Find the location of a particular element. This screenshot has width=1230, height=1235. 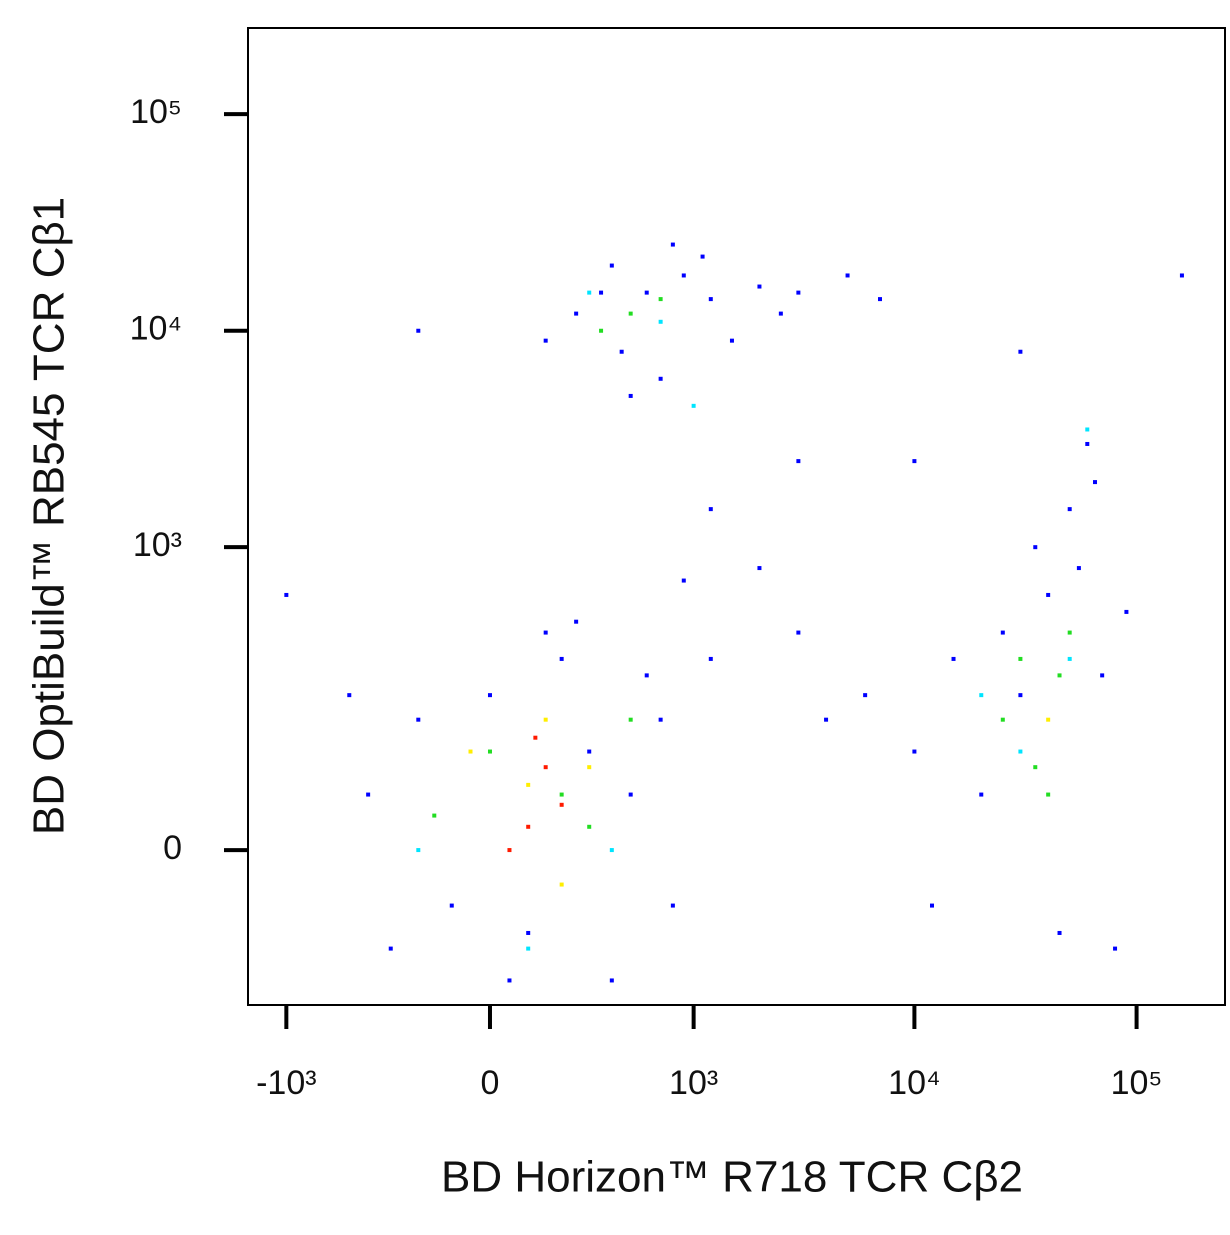

x-axis-label: BD Horizon™ R718 TCR Cβ2 is located at coordinates (732, 1177).